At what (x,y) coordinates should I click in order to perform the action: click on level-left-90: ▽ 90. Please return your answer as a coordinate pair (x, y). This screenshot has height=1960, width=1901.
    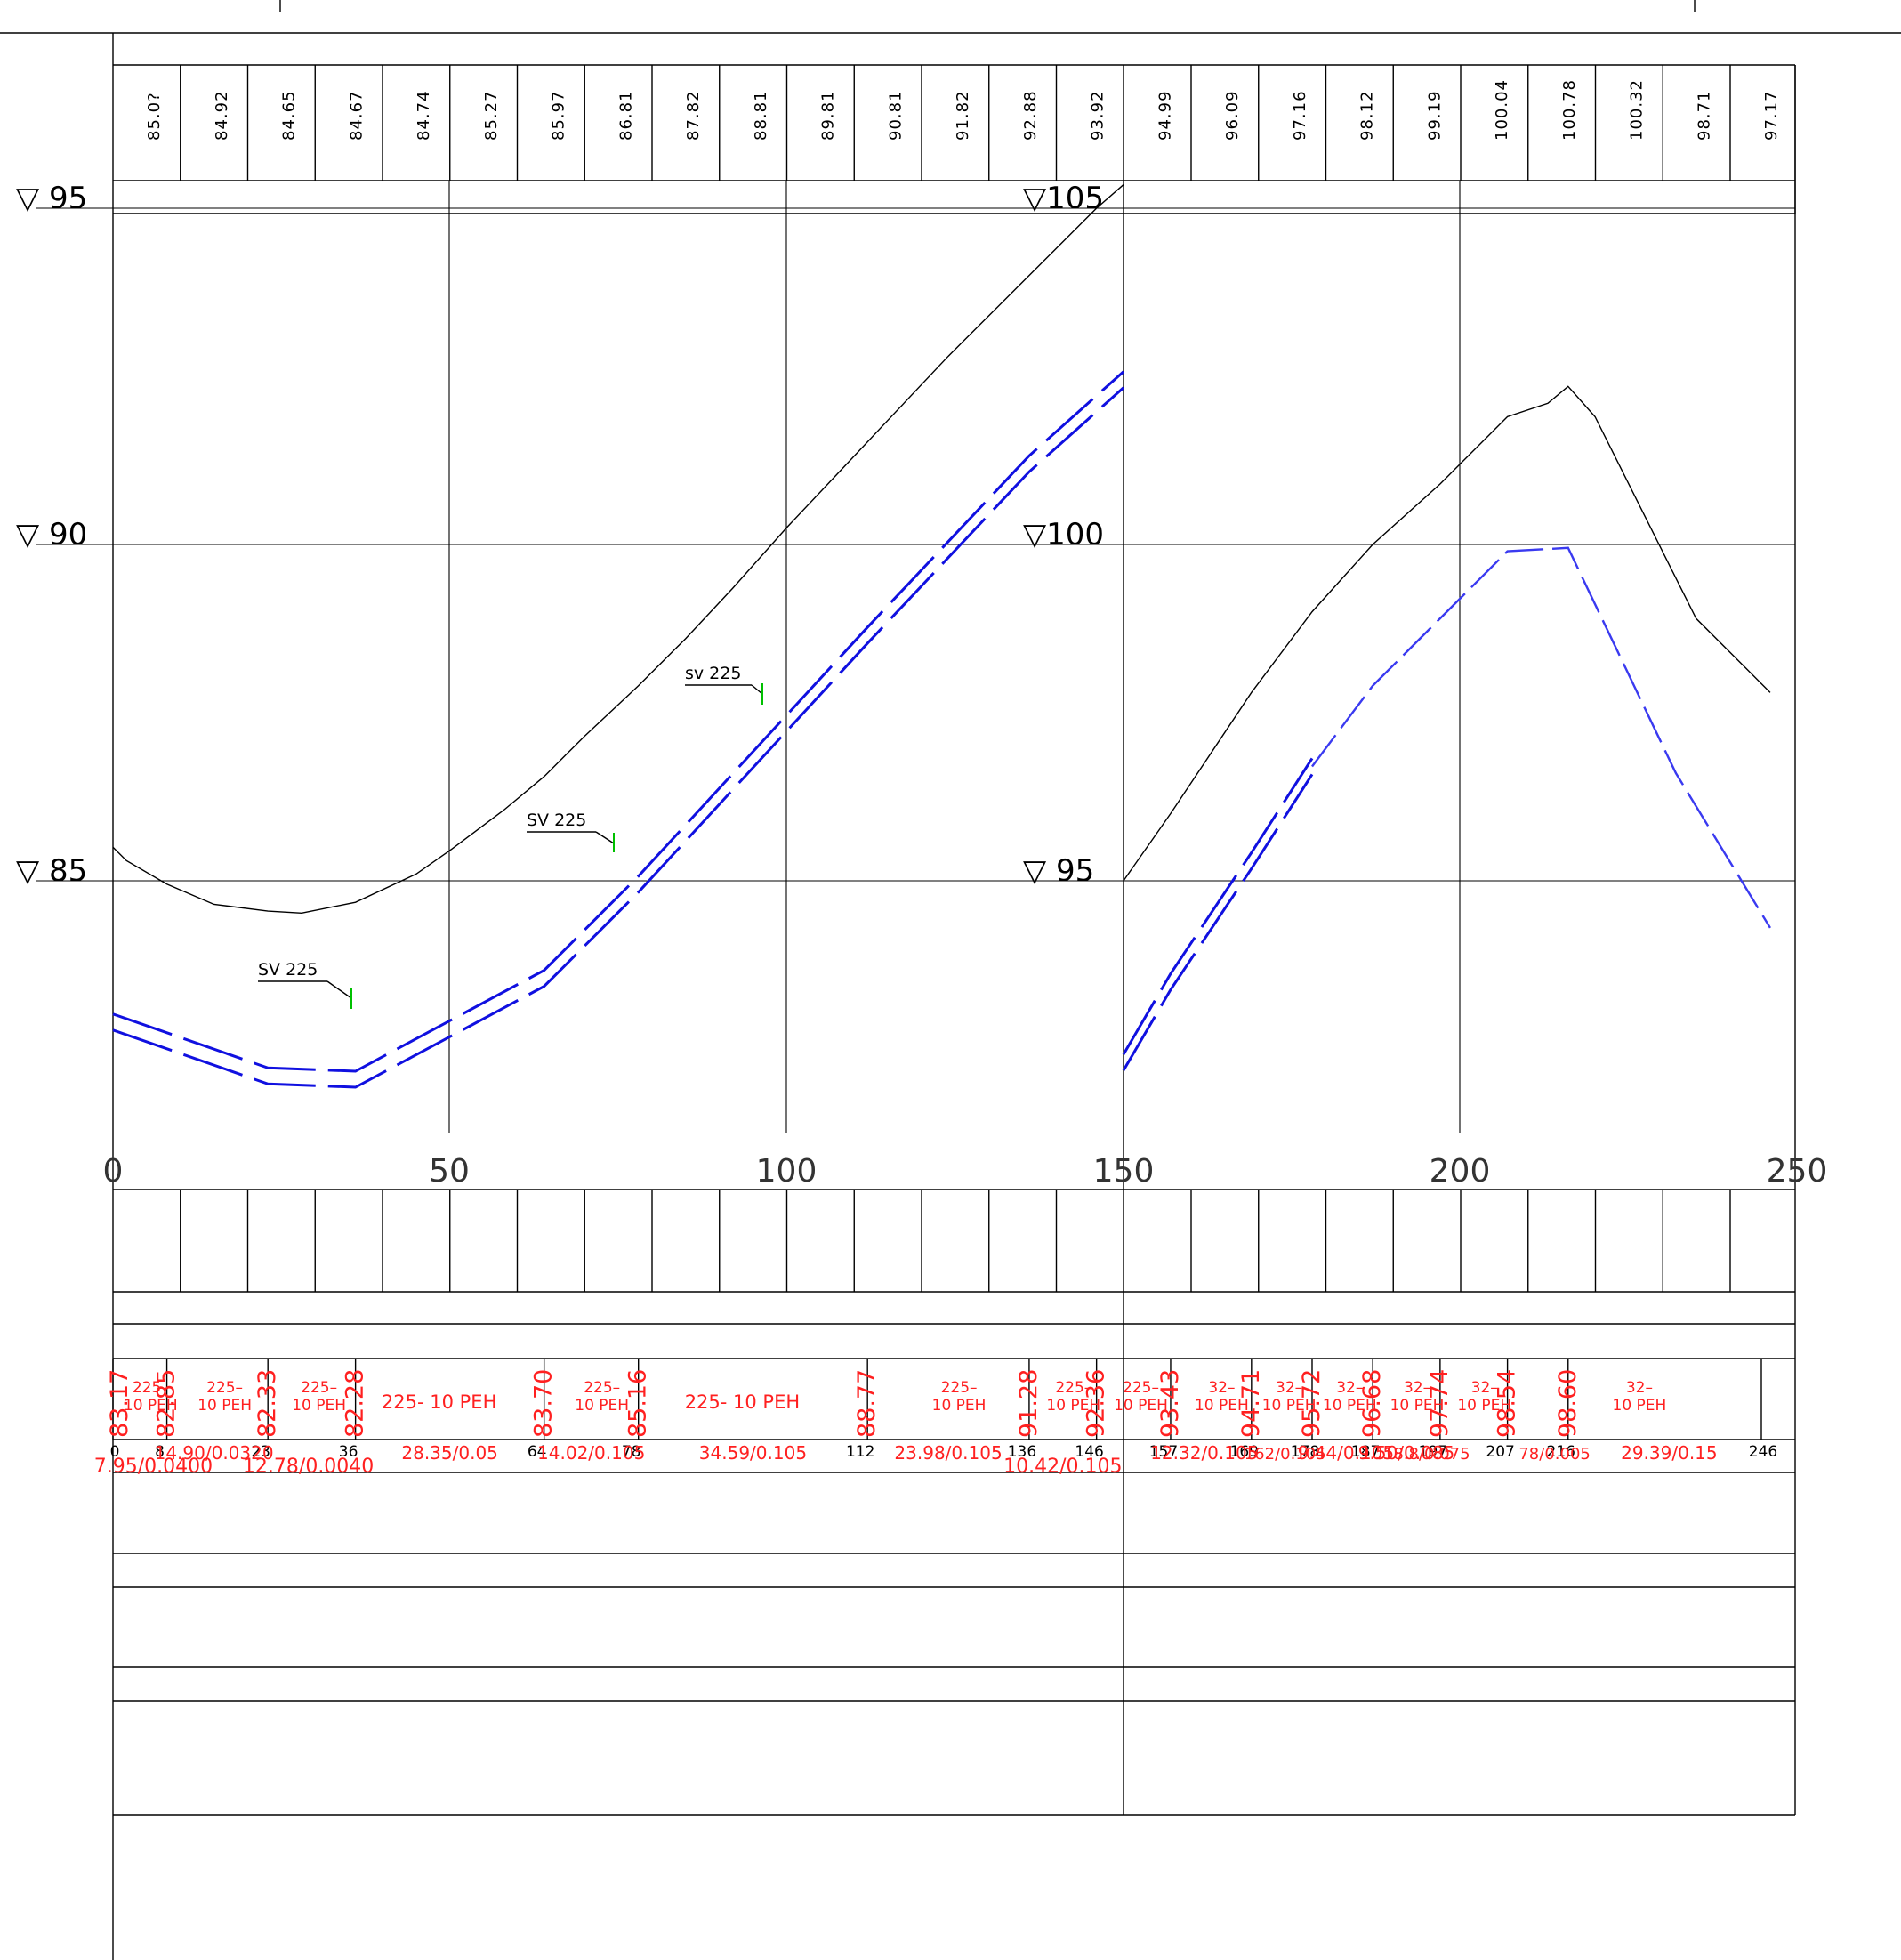
    Looking at the image, I should click on (51, 535).